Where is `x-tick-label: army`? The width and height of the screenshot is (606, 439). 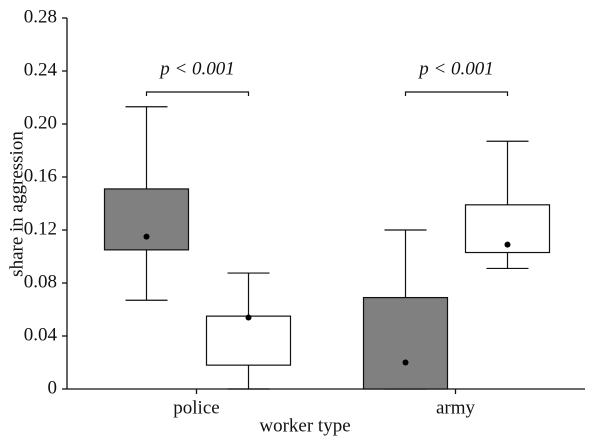 x-tick-label: army is located at coordinates (456, 407).